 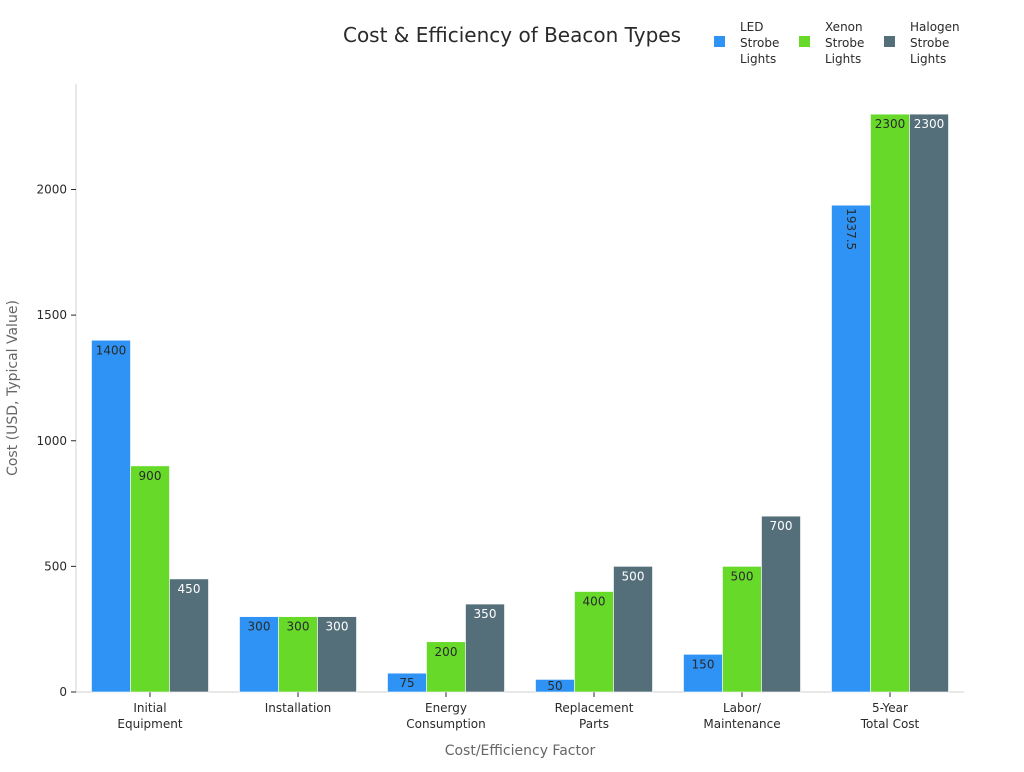 What do you see at coordinates (741, 716) in the screenshot?
I see `x-tick-label: Labor/Maintenance` at bounding box center [741, 716].